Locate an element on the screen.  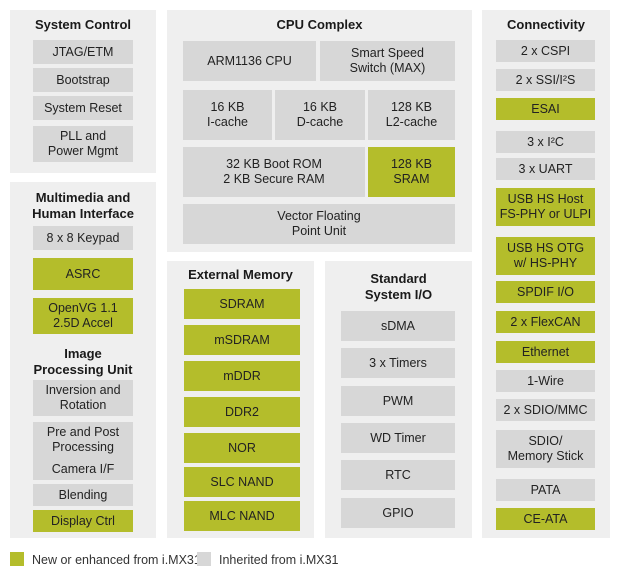
block-i2c: 3 x I²C is located at coordinates (545, 142).